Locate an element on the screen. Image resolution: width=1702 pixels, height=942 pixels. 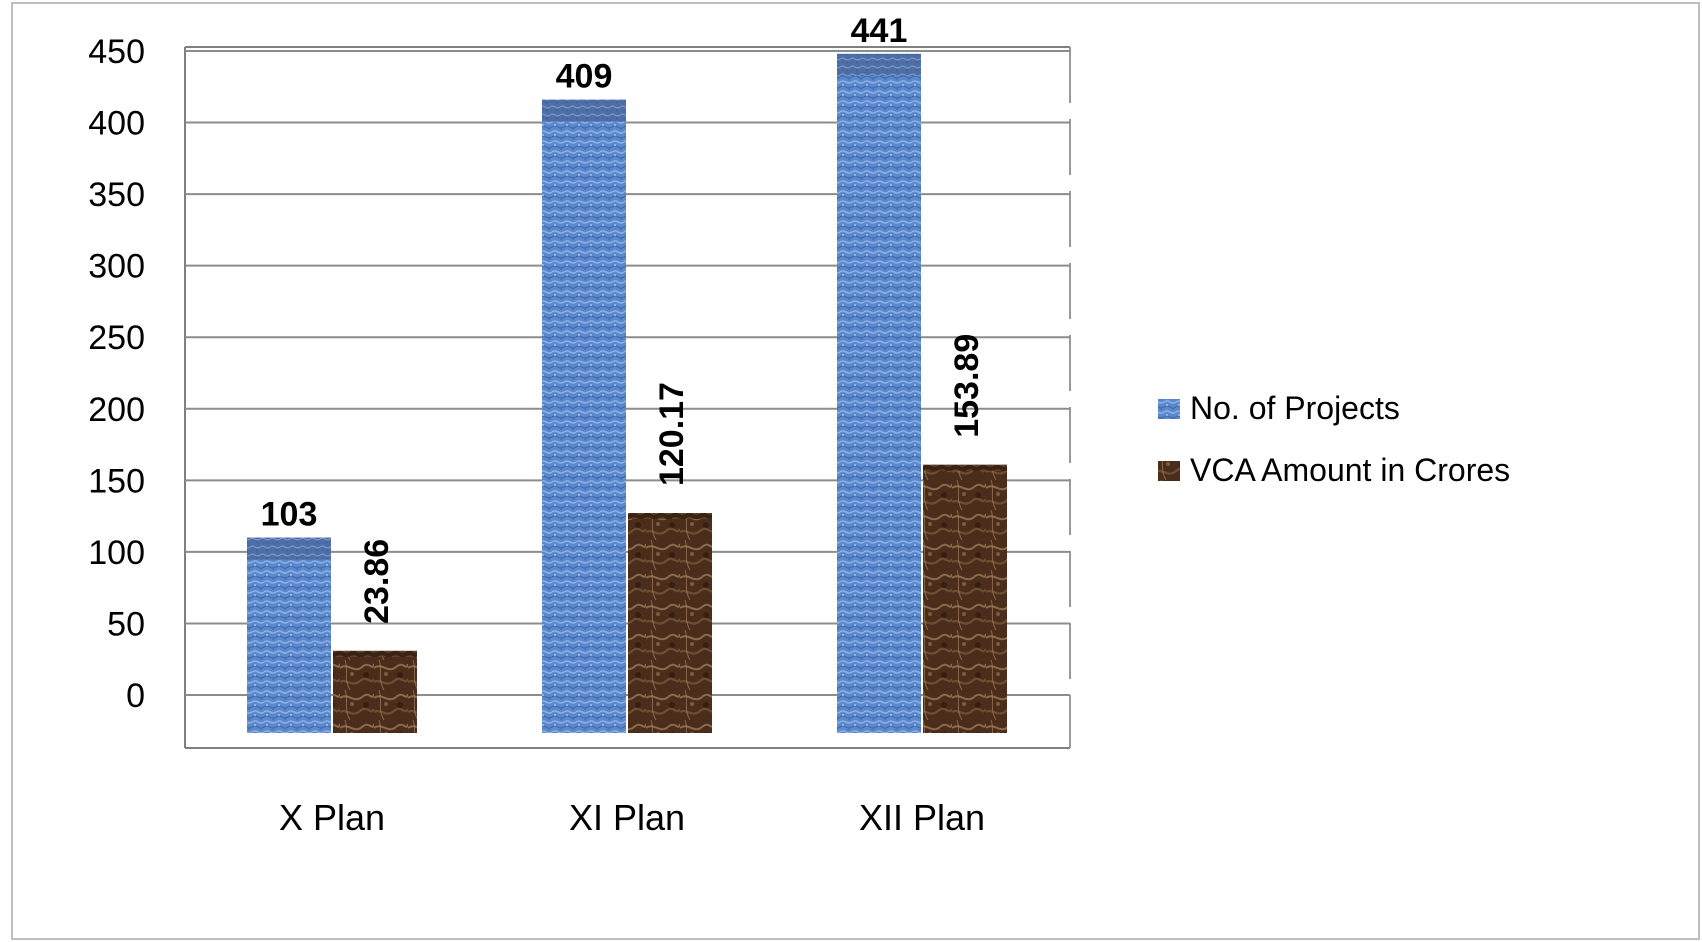
legend: No. of Projects VCA Amount in Crores is located at coordinates (1334, 439).